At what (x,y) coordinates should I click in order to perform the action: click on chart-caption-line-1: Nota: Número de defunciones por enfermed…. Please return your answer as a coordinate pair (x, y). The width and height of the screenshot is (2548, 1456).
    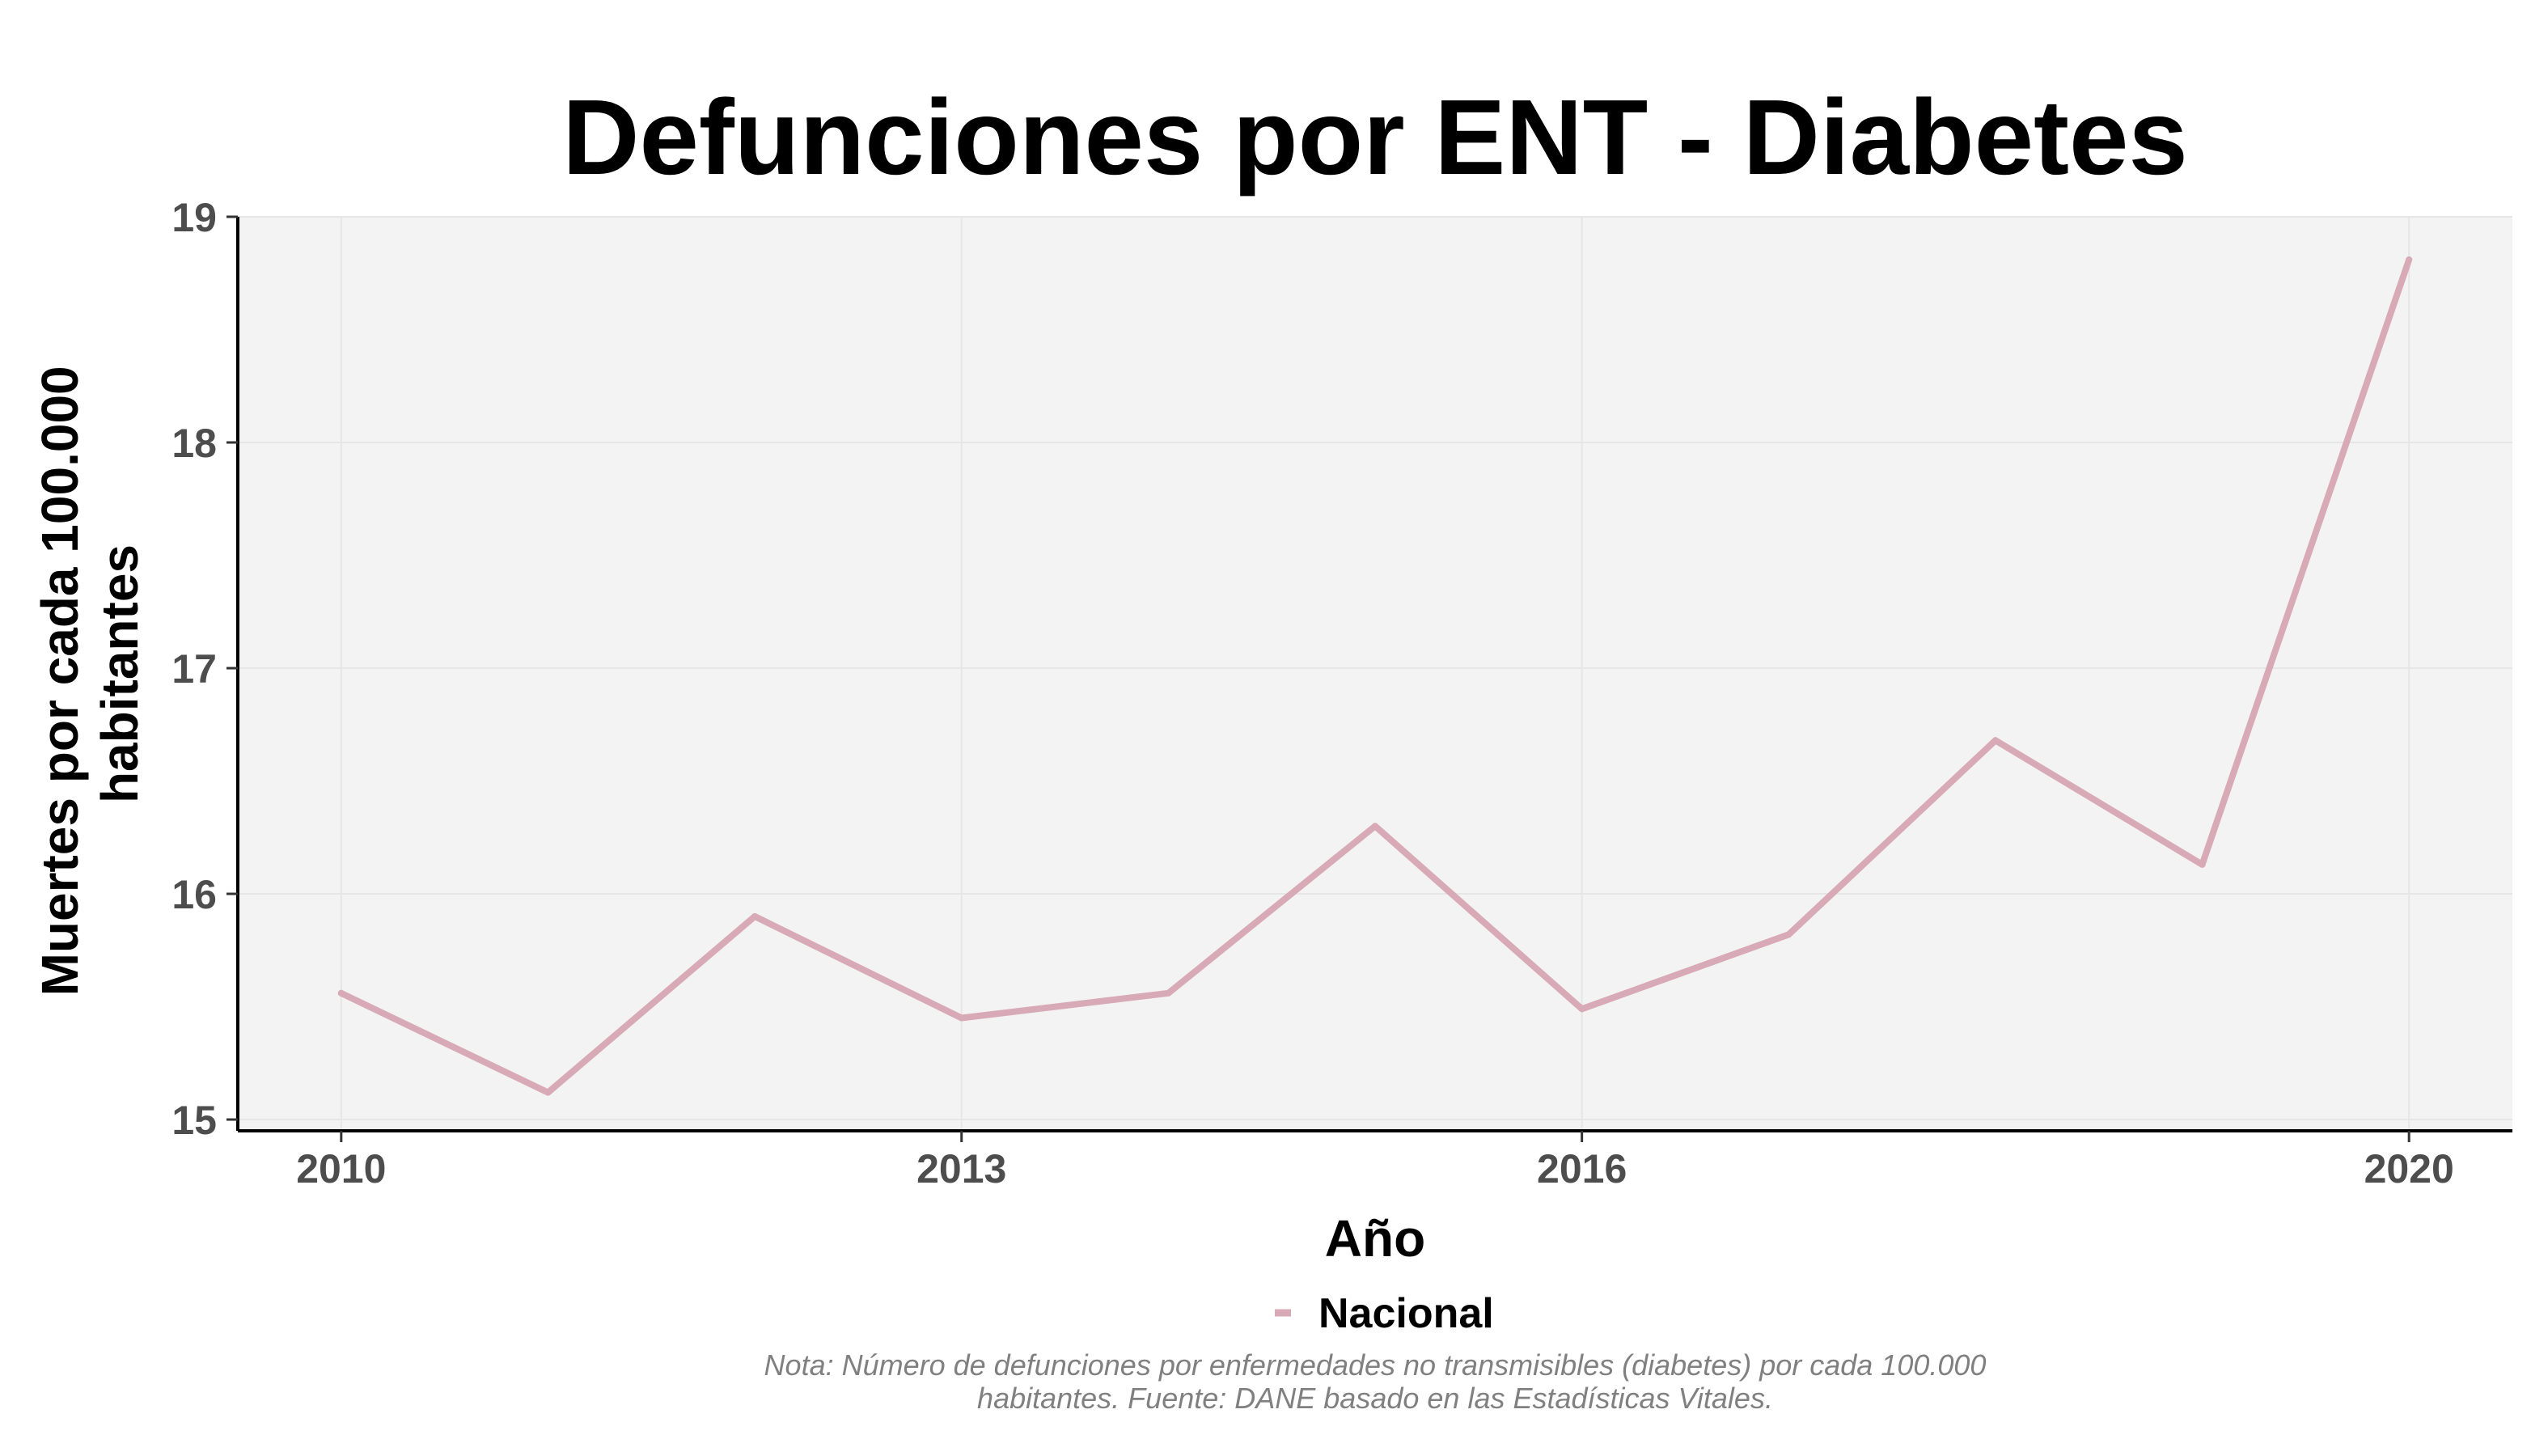
    Looking at the image, I should click on (1375, 1365).